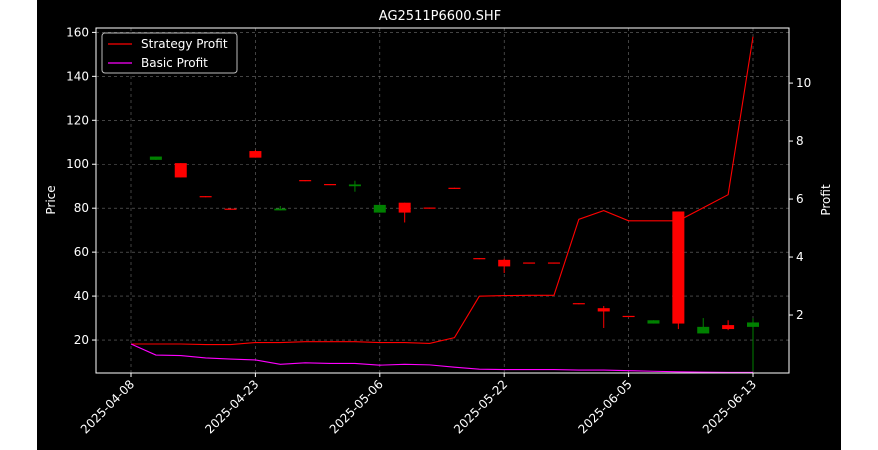 This screenshot has height=450, width=878. I want to click on y-left-tick-label: 40, so click(81, 296).